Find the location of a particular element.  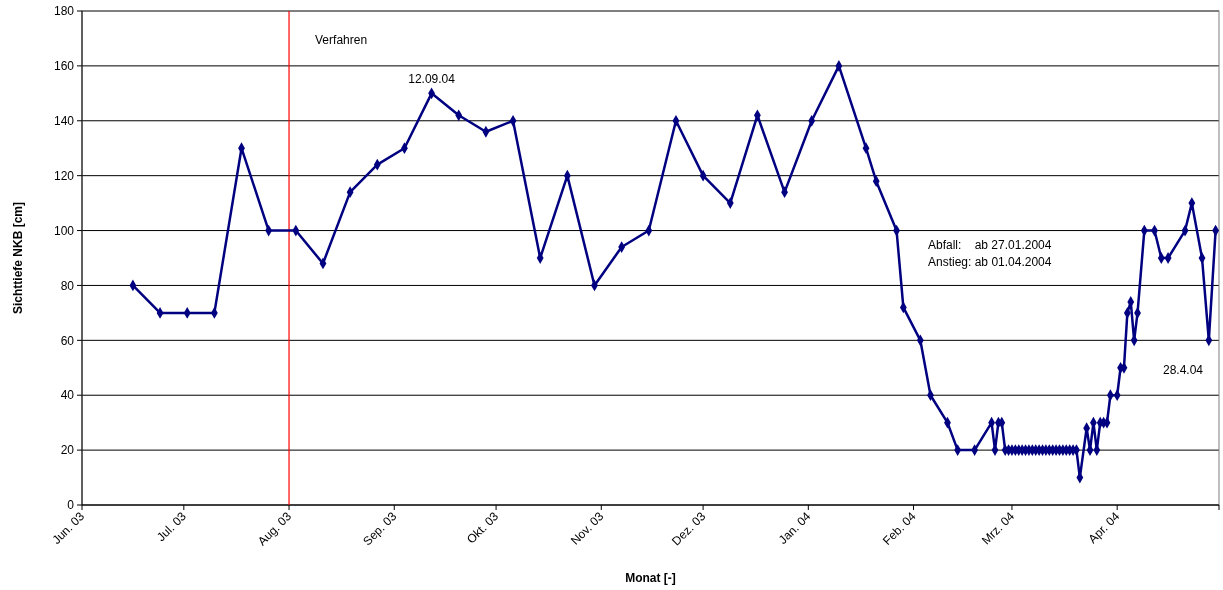

y-tick-label: 80 is located at coordinates (67, 285).